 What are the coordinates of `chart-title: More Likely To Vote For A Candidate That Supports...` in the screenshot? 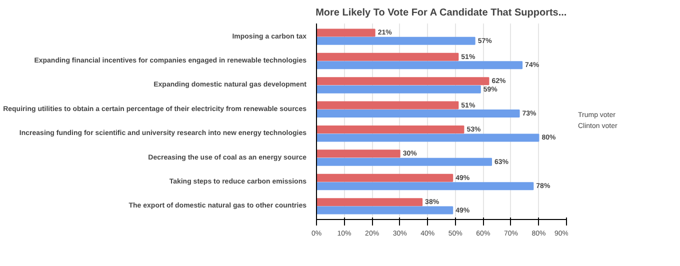 It's located at (441, 13).